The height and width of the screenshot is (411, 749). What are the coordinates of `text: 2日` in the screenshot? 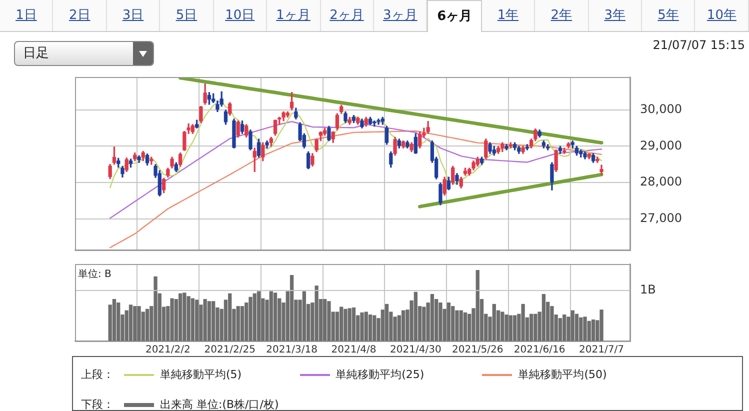 It's located at (80, 15).